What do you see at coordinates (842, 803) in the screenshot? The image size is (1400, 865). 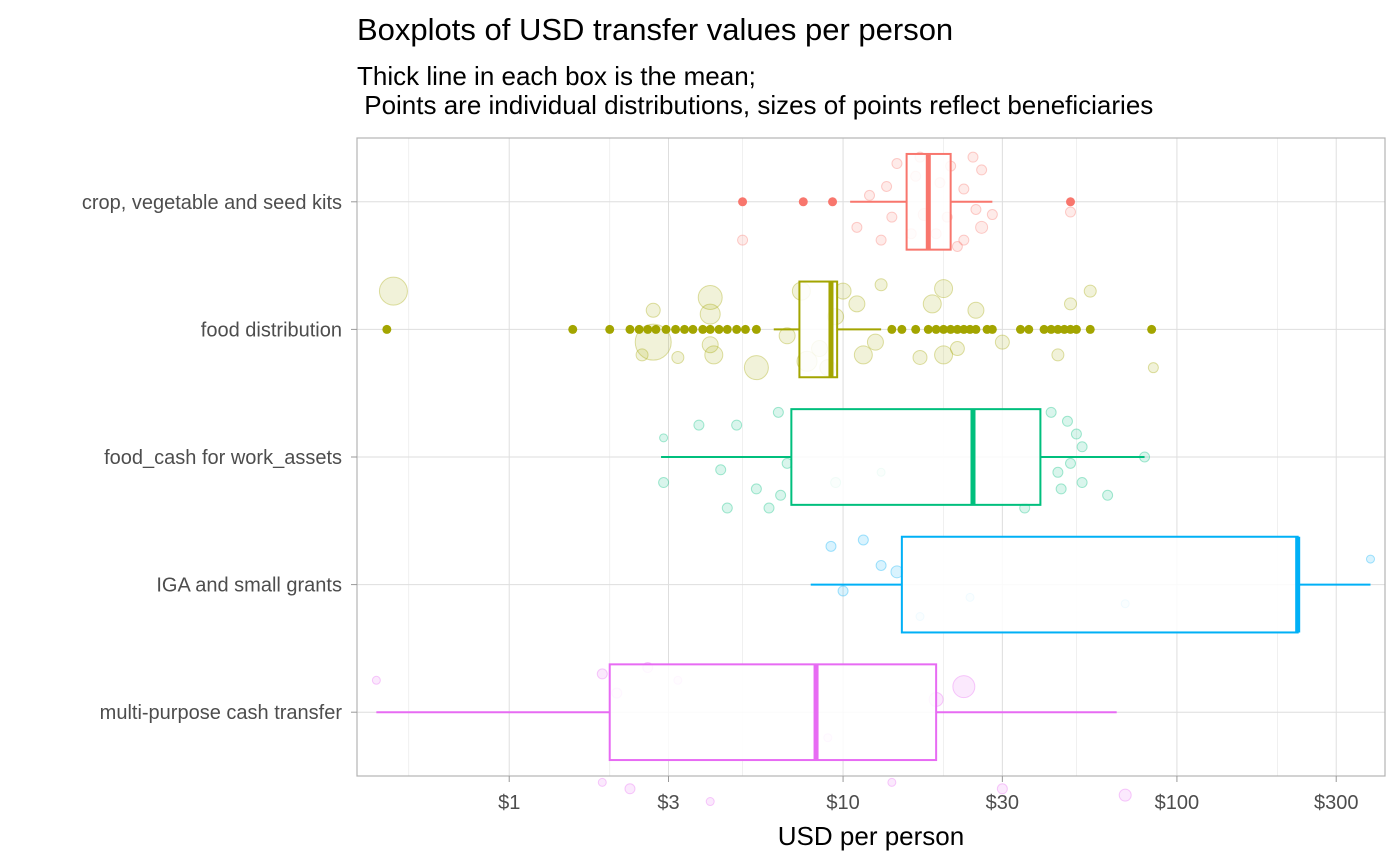 I see `x-tick-label: $10` at bounding box center [842, 803].